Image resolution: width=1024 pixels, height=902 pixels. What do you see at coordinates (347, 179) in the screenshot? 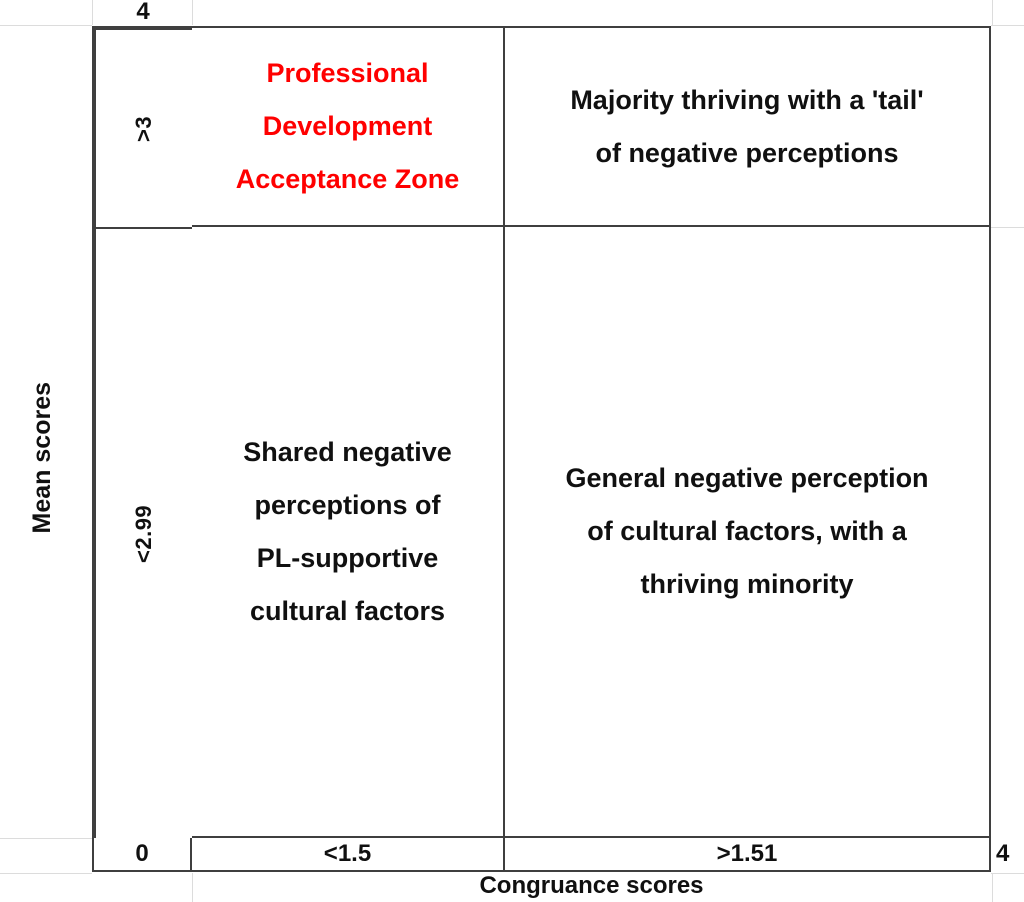
I see `quadrant-top-left-line: Acceptance Zone` at bounding box center [347, 179].